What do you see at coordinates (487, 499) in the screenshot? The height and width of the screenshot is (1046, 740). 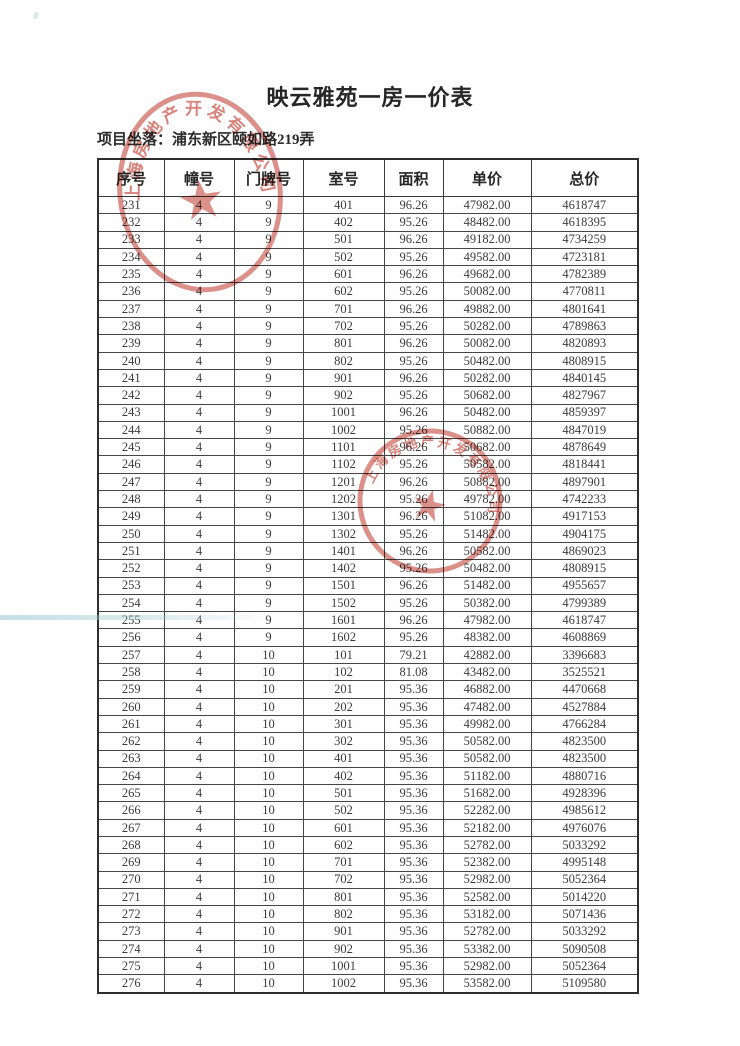 I see `cell-unit-price: 49782.00` at bounding box center [487, 499].